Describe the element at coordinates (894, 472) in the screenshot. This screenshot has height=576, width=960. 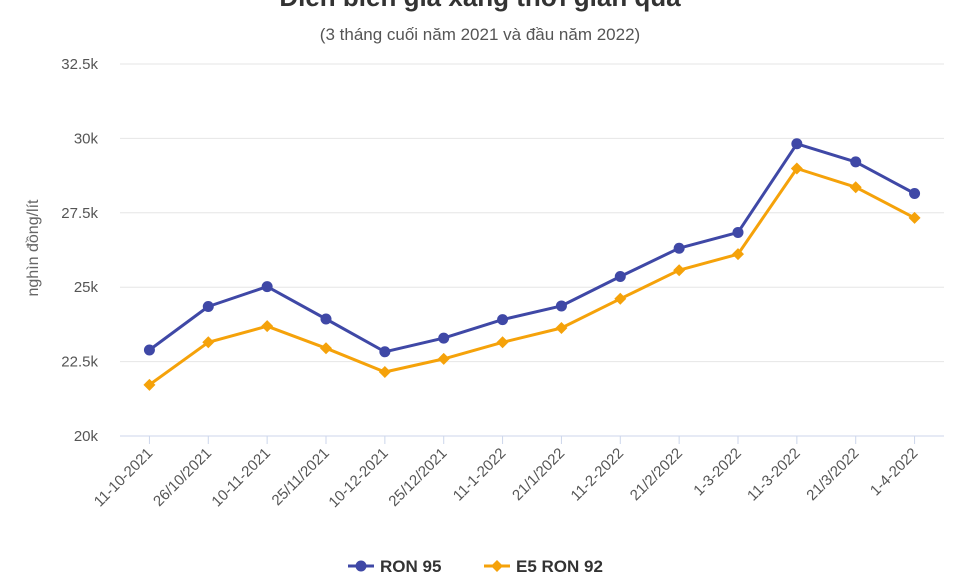
I see `x-tick-label: 1-4-2022` at that location.